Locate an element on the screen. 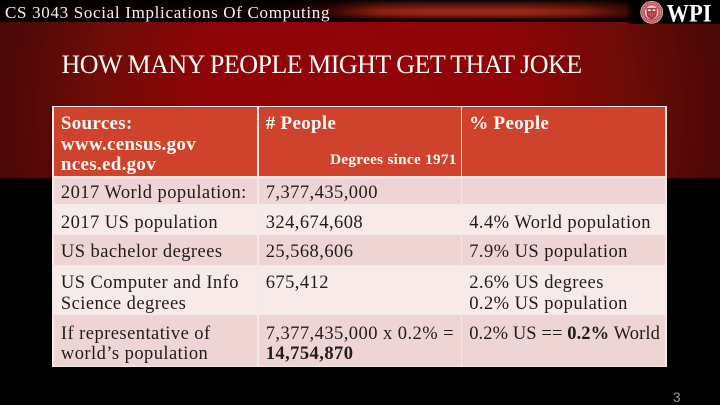 The image size is (720, 405). svg-text: WPI is located at coordinates (689, 14).